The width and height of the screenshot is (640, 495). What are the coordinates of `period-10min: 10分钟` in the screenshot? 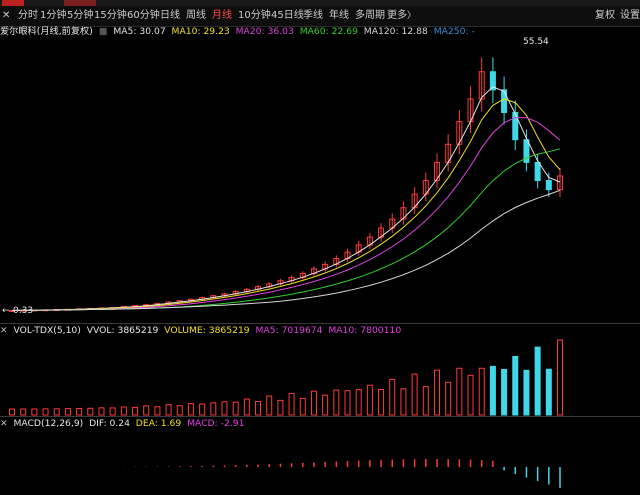 It's located at (254, 15).